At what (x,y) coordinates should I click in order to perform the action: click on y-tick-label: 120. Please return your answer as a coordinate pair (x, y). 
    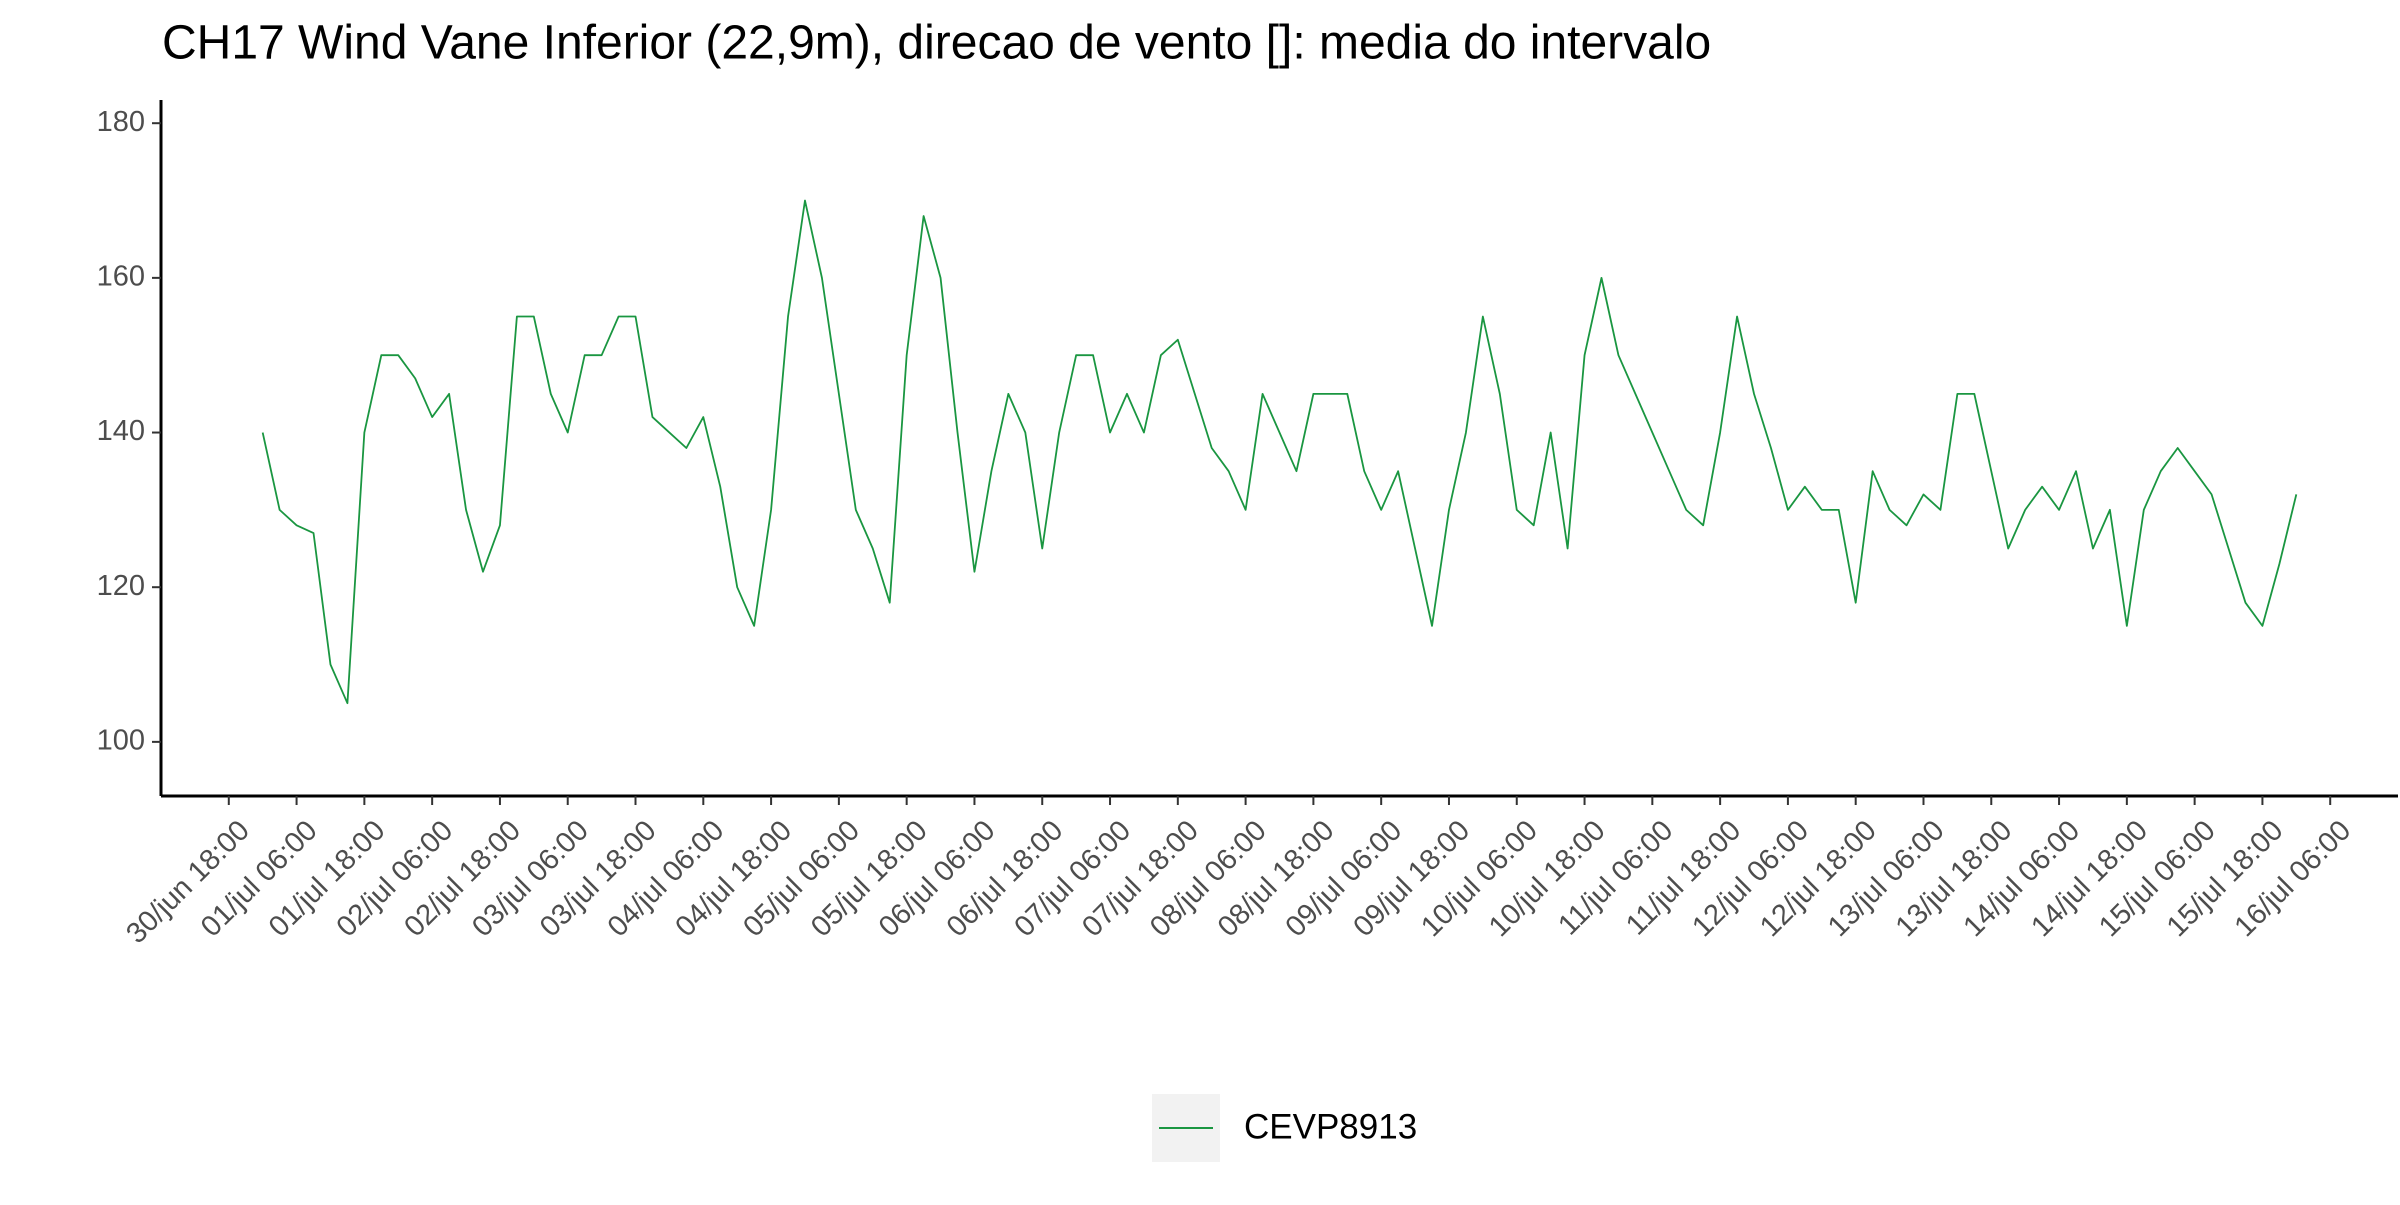
    Looking at the image, I should click on (121, 586).